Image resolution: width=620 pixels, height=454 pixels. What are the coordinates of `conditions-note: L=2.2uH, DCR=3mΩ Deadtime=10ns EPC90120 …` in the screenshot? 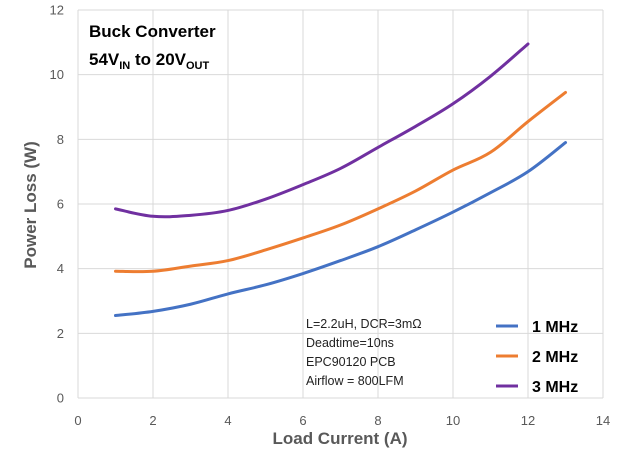 It's located at (364, 352).